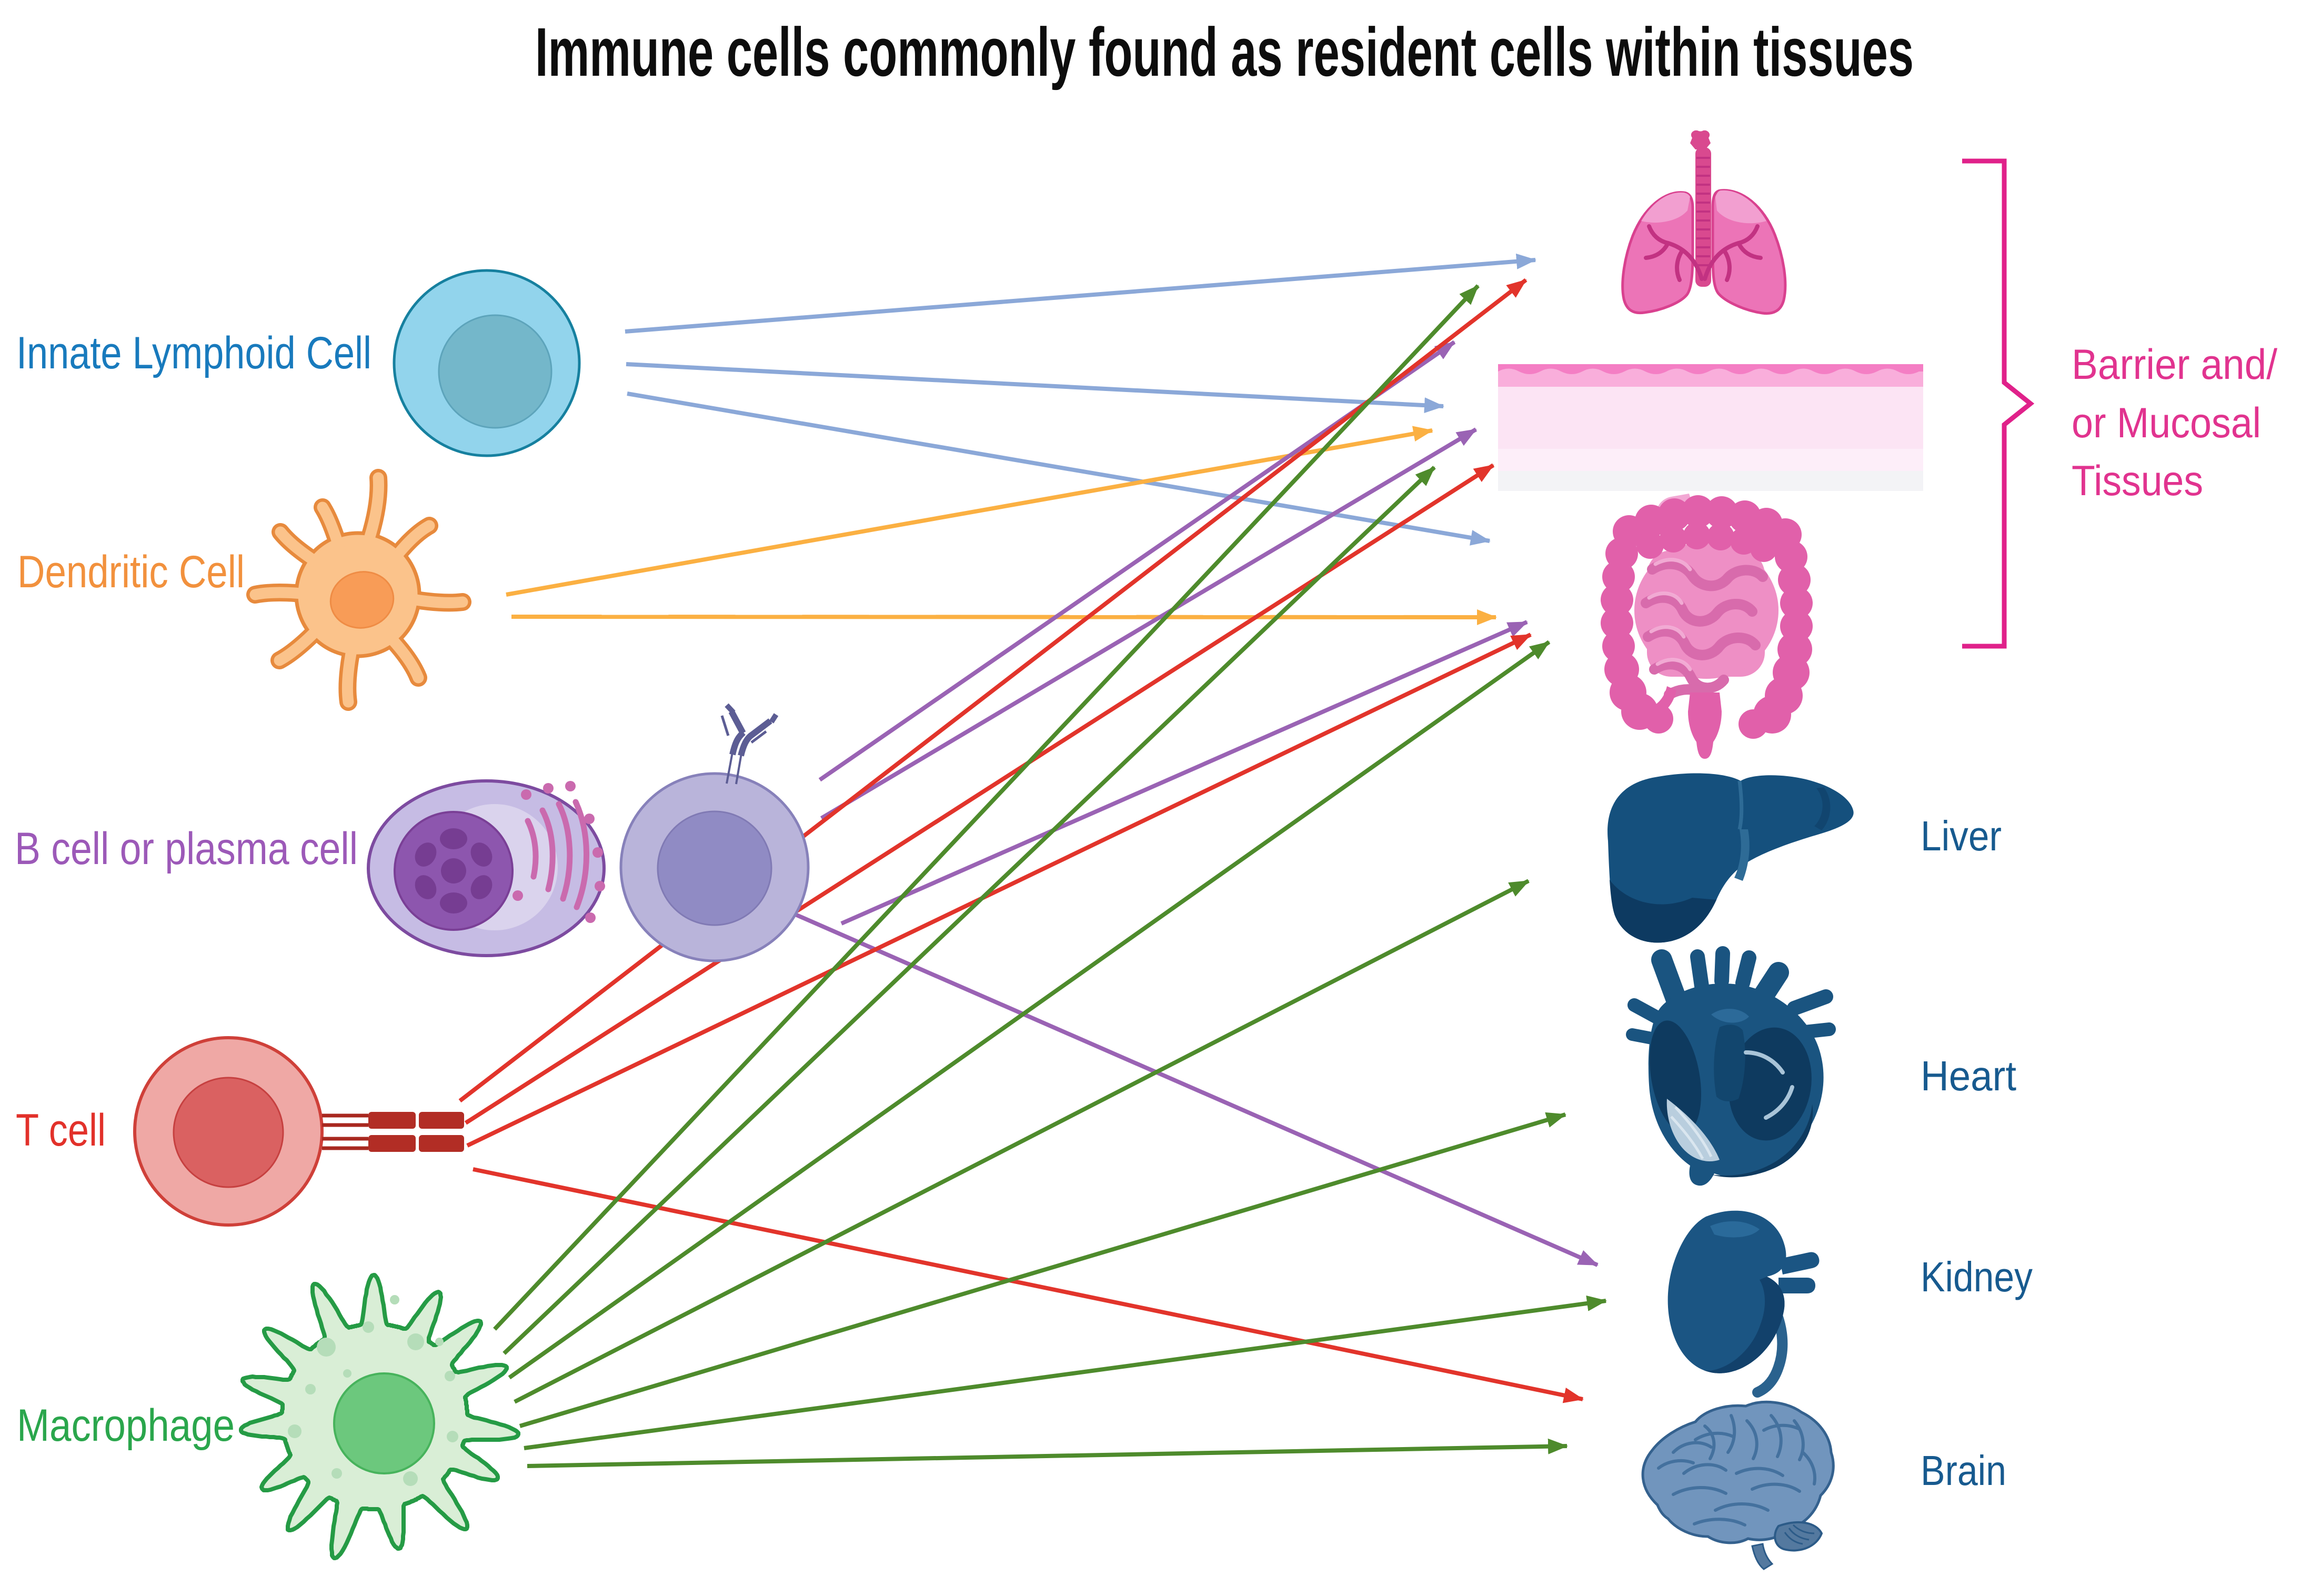  Describe the element at coordinates (61, 1130) in the screenshot. I see `svg-text: T cell` at that location.